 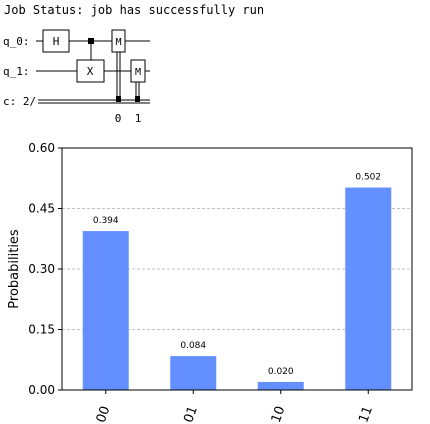 I want to click on classical-bit-label-1: 1, so click(x=138, y=118).